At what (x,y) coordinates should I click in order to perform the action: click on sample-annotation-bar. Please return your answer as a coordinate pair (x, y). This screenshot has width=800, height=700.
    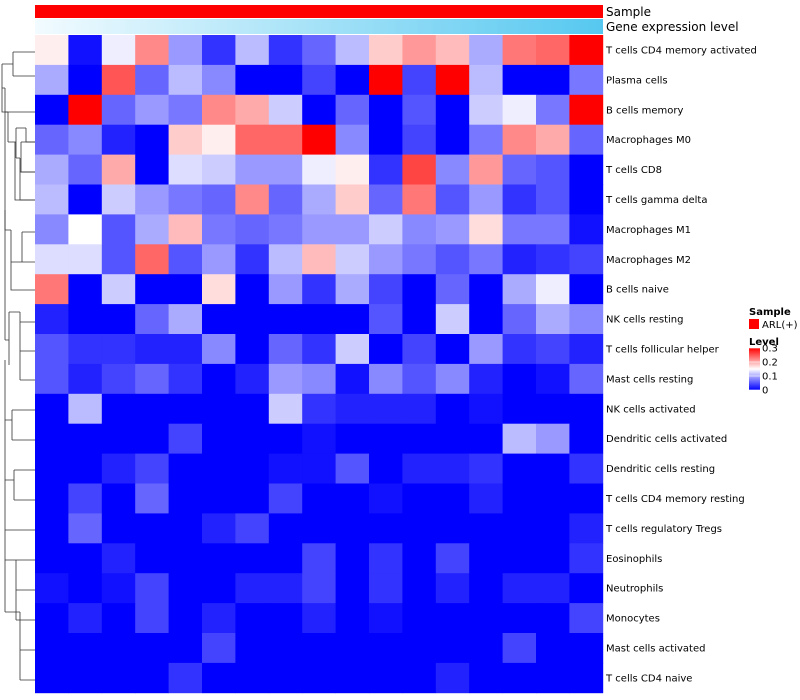
    Looking at the image, I should click on (319, 11).